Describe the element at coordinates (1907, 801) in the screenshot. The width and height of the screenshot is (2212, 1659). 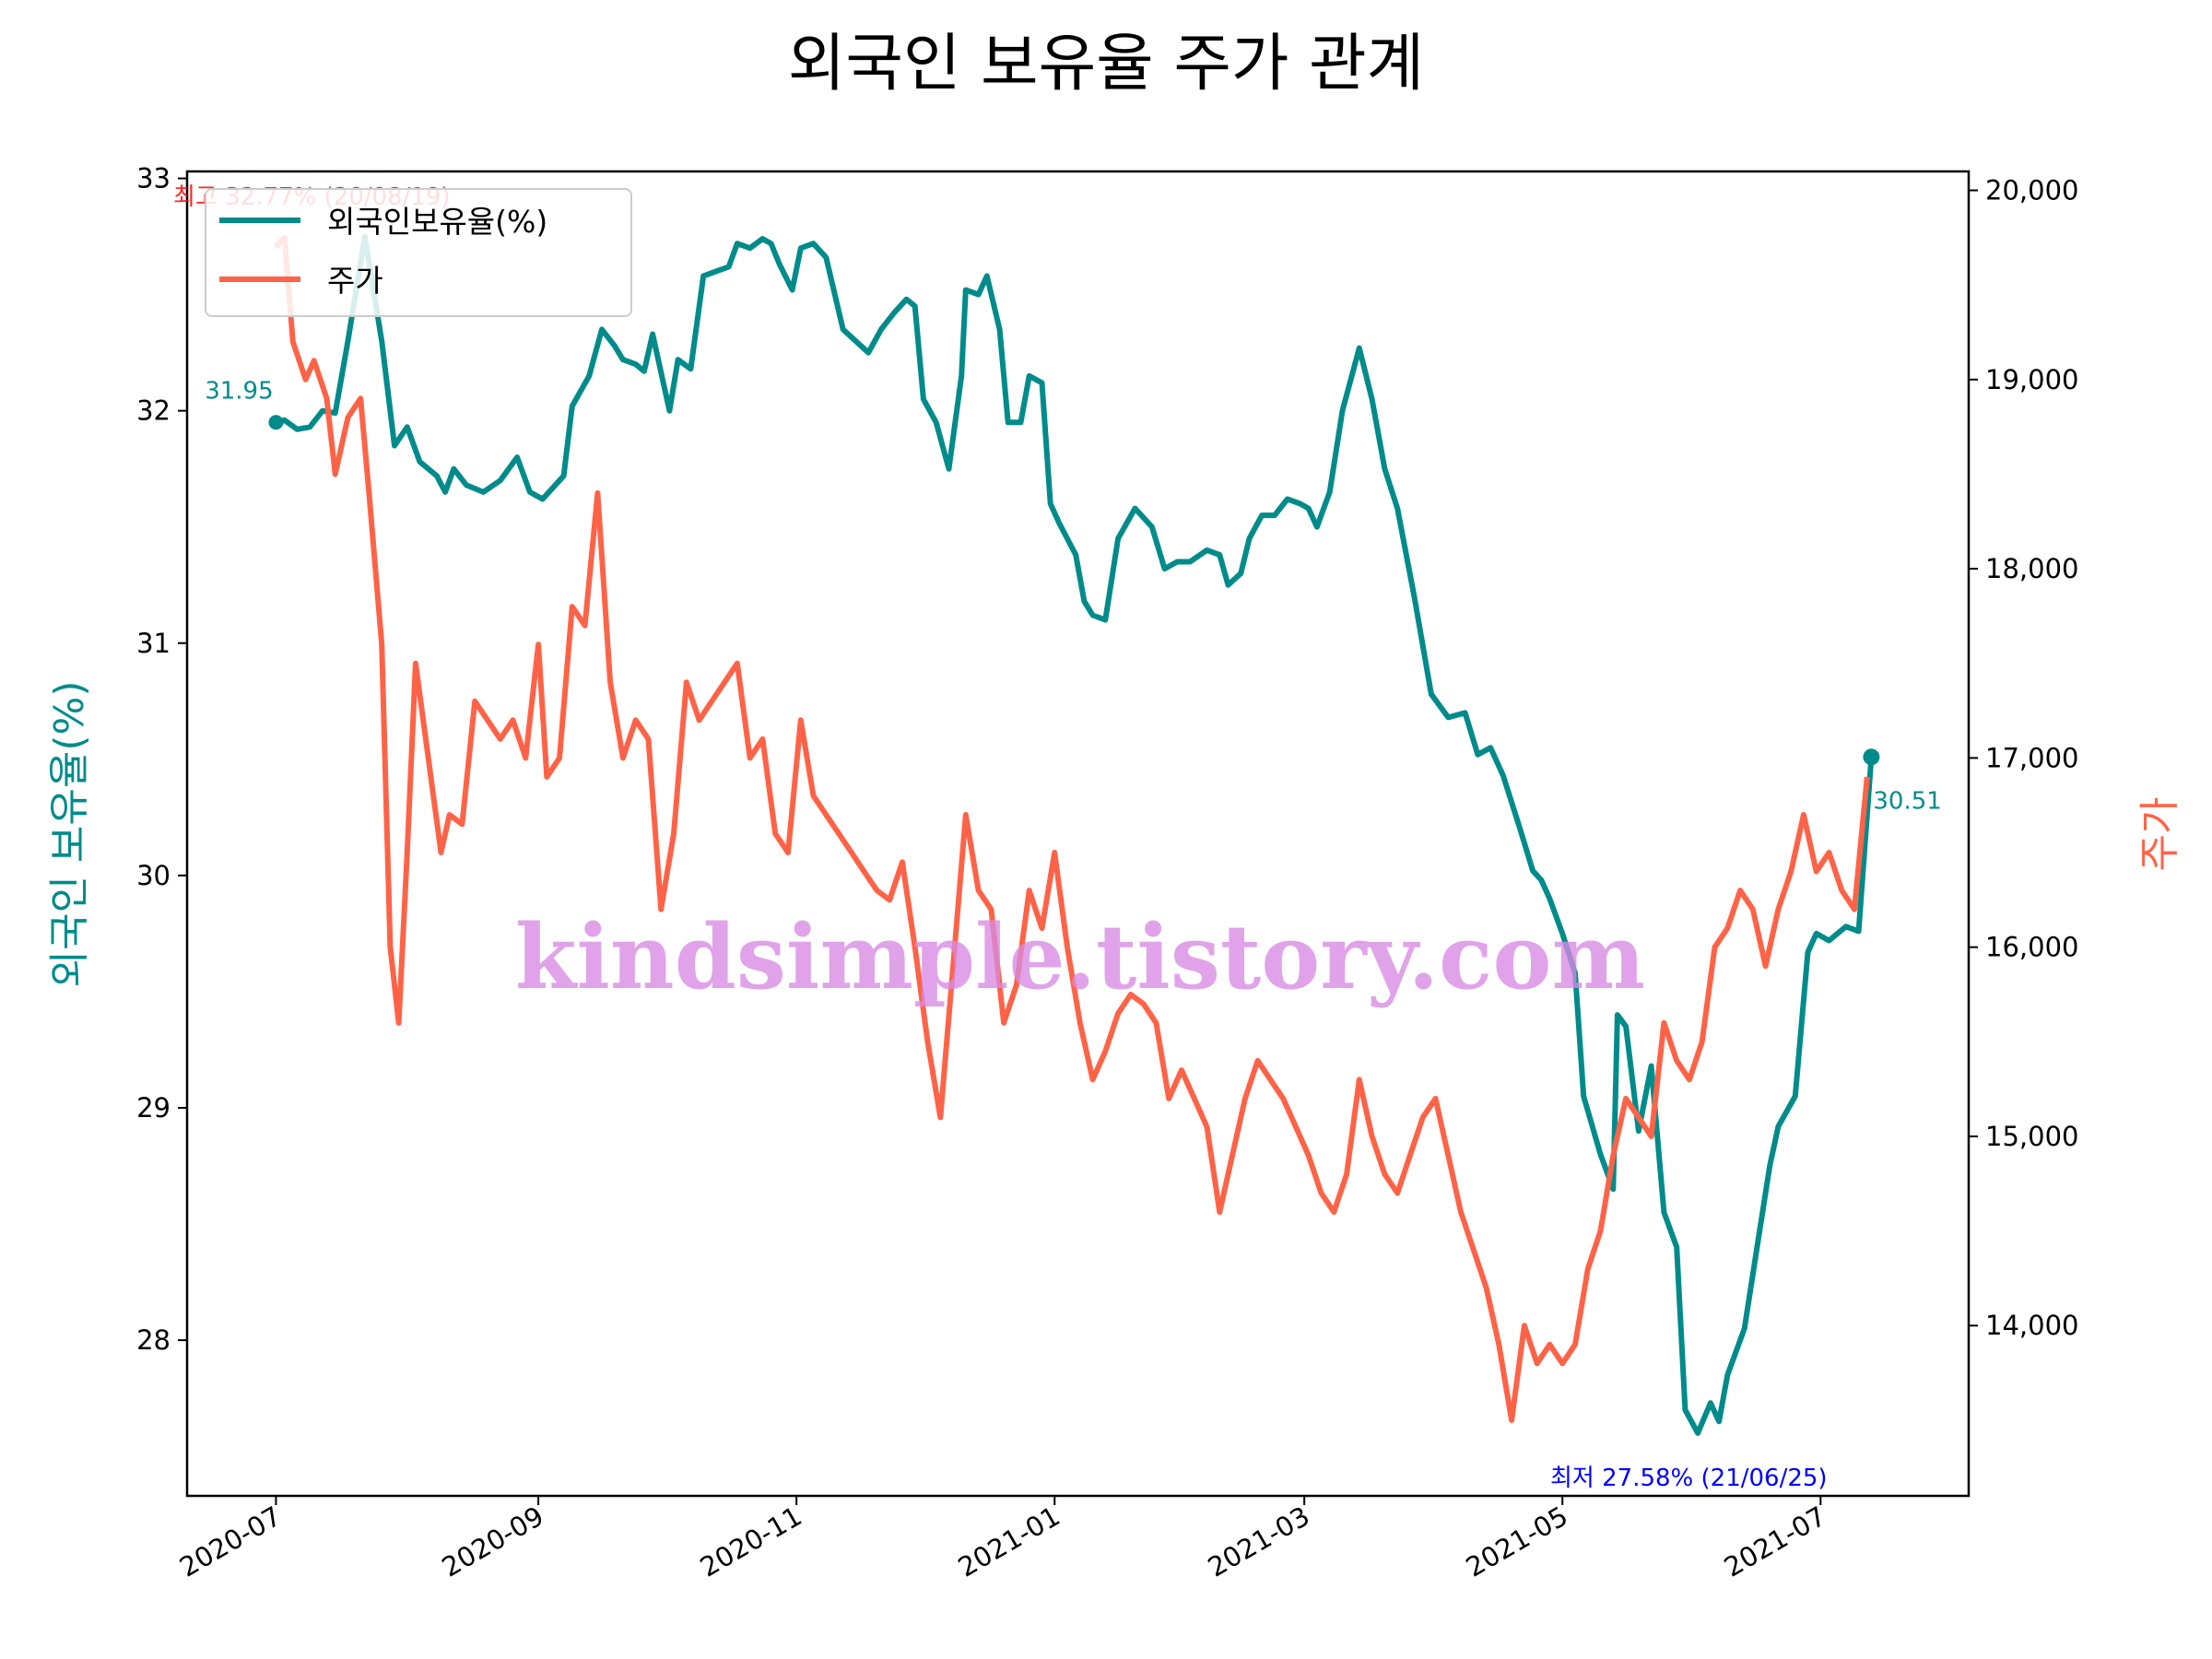
I see `end-value-label: 30.51` at that location.